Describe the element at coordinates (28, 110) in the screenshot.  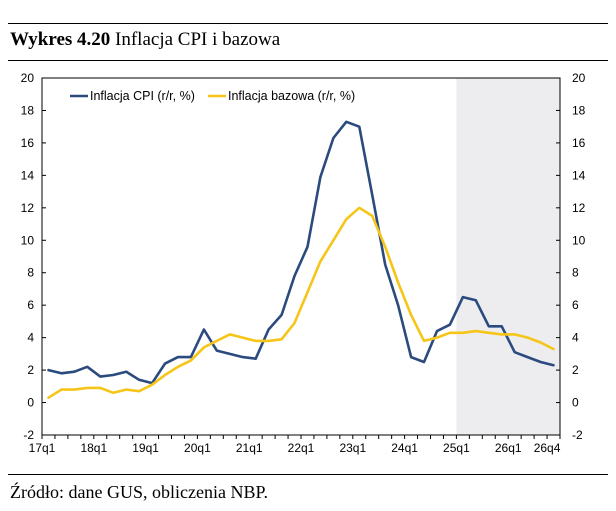
I see `y-tick-label-left: 18` at that location.